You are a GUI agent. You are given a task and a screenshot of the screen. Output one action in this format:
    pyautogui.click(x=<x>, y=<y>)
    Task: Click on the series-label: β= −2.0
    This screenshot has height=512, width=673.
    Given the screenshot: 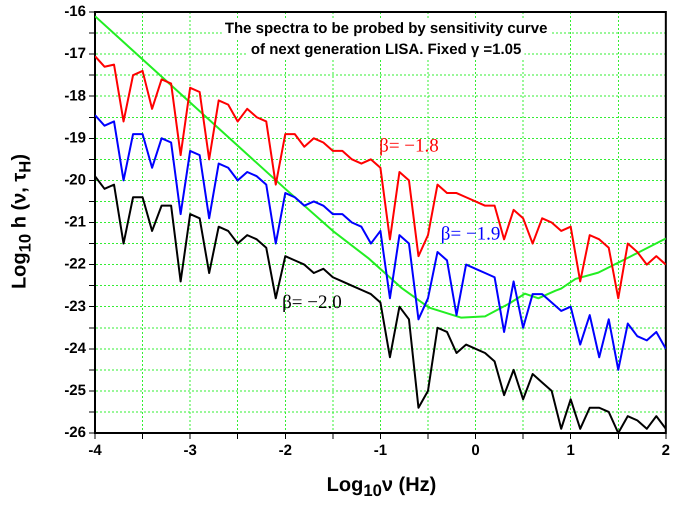 What is the action you would take?
    pyautogui.click(x=312, y=303)
    